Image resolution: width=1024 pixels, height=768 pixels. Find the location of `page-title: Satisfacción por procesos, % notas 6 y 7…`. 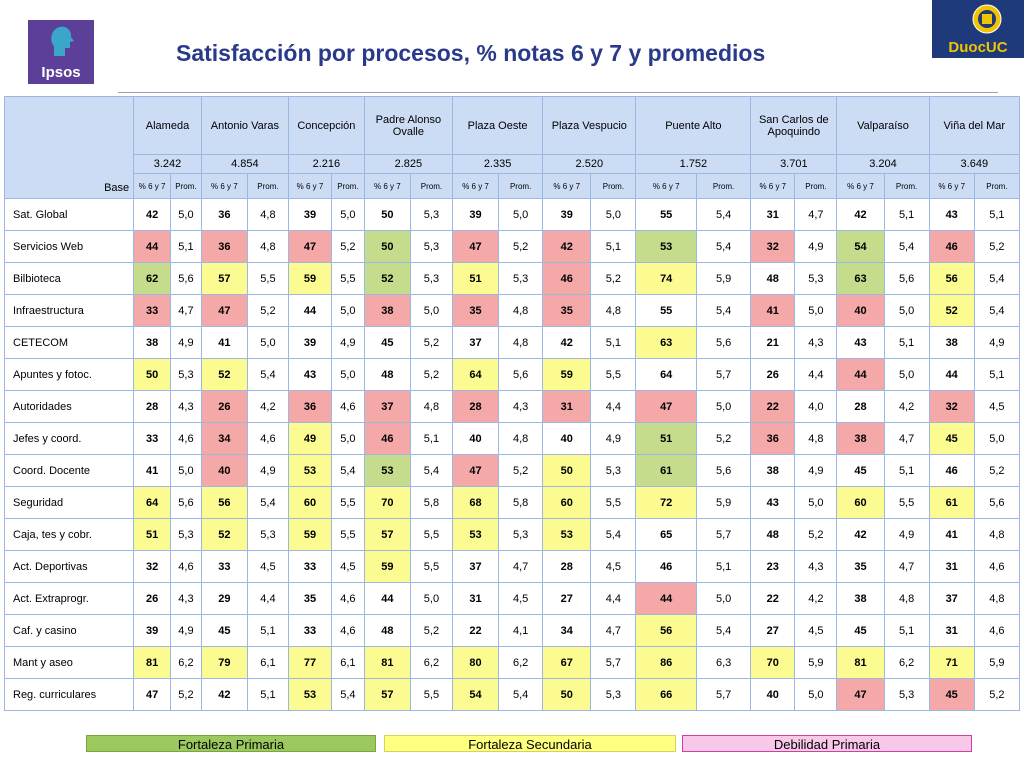

page-title: Satisfacción por procesos, % notas 6 y 7… is located at coordinates (471, 53).